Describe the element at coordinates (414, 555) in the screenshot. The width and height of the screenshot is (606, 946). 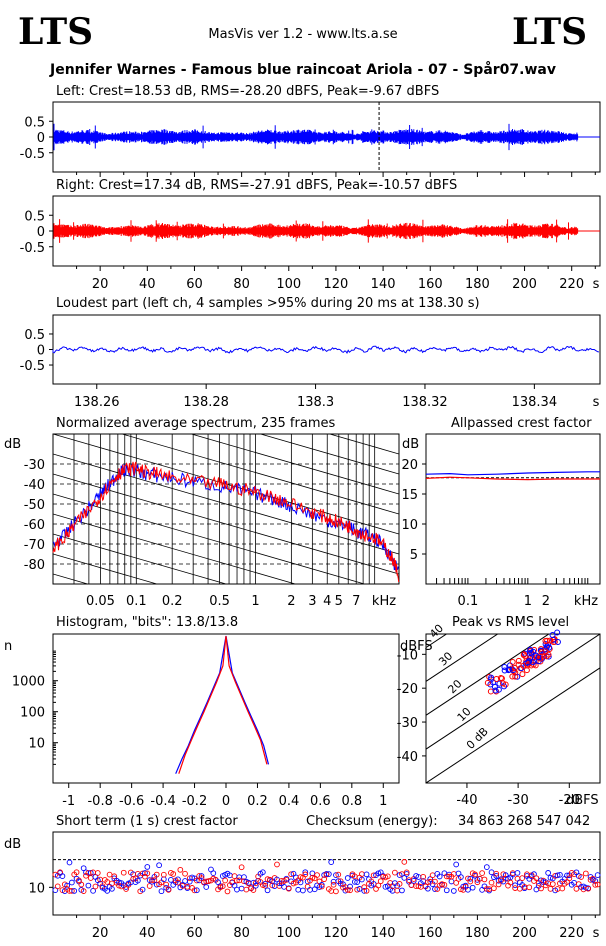
I see `allpassed-ytick-label: 5` at that location.